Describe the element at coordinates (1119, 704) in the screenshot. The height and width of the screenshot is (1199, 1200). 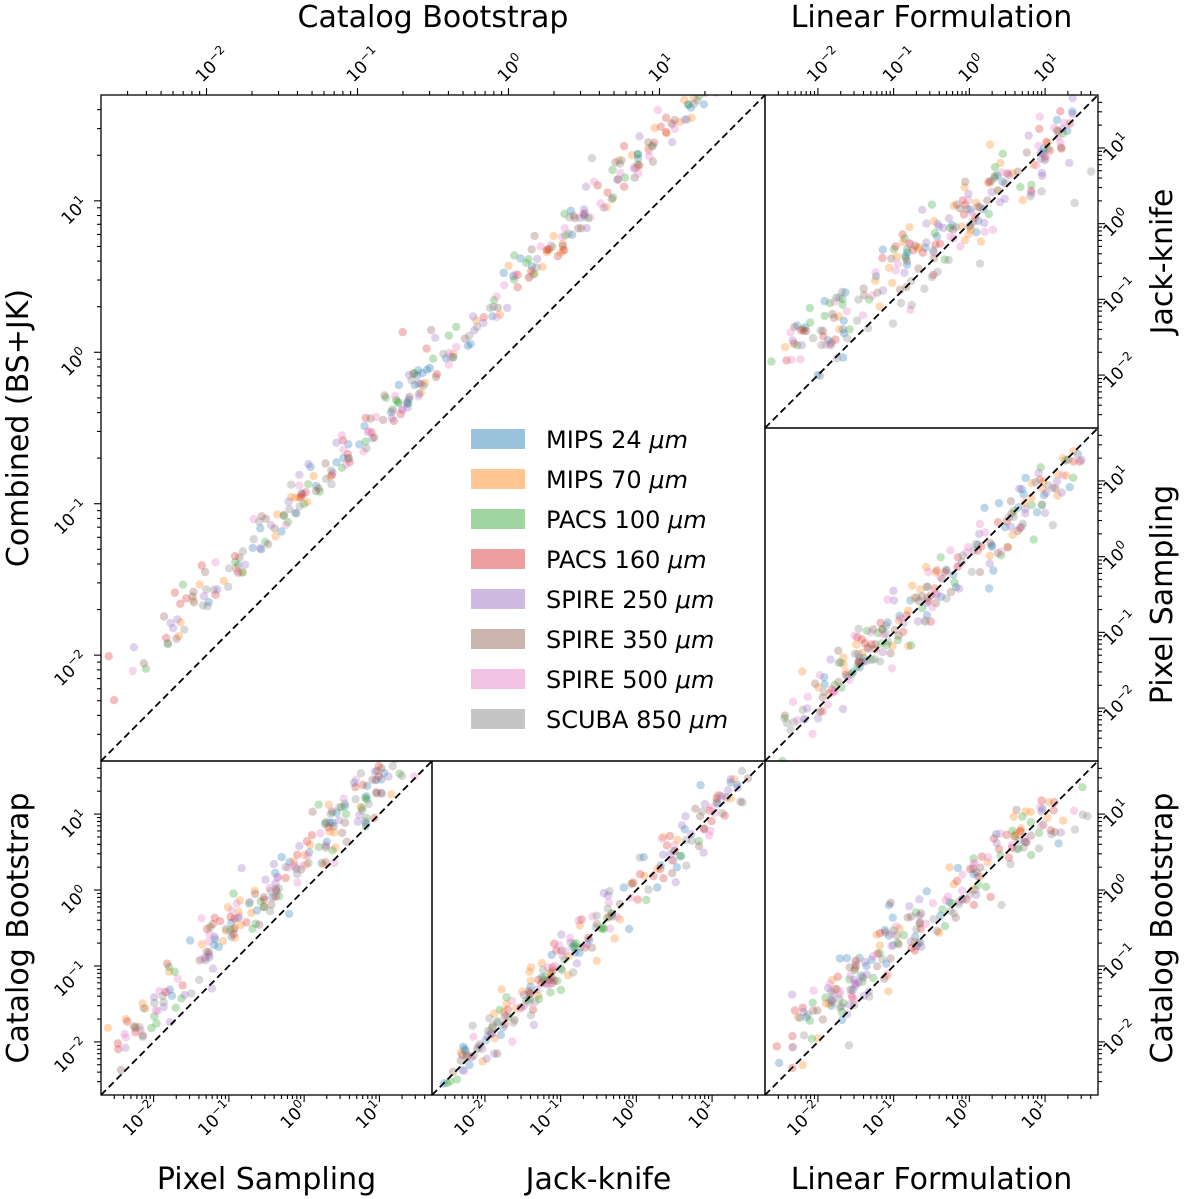
I see `y-tick-label: 10−2` at that location.